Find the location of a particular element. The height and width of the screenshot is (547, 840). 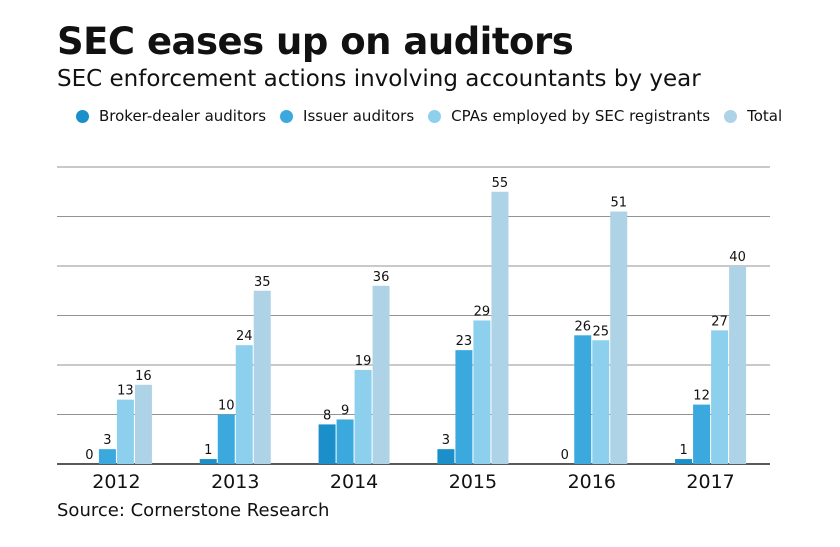

legend-item-cpas: CPAs employed by SEC registrants is located at coordinates (569, 116).